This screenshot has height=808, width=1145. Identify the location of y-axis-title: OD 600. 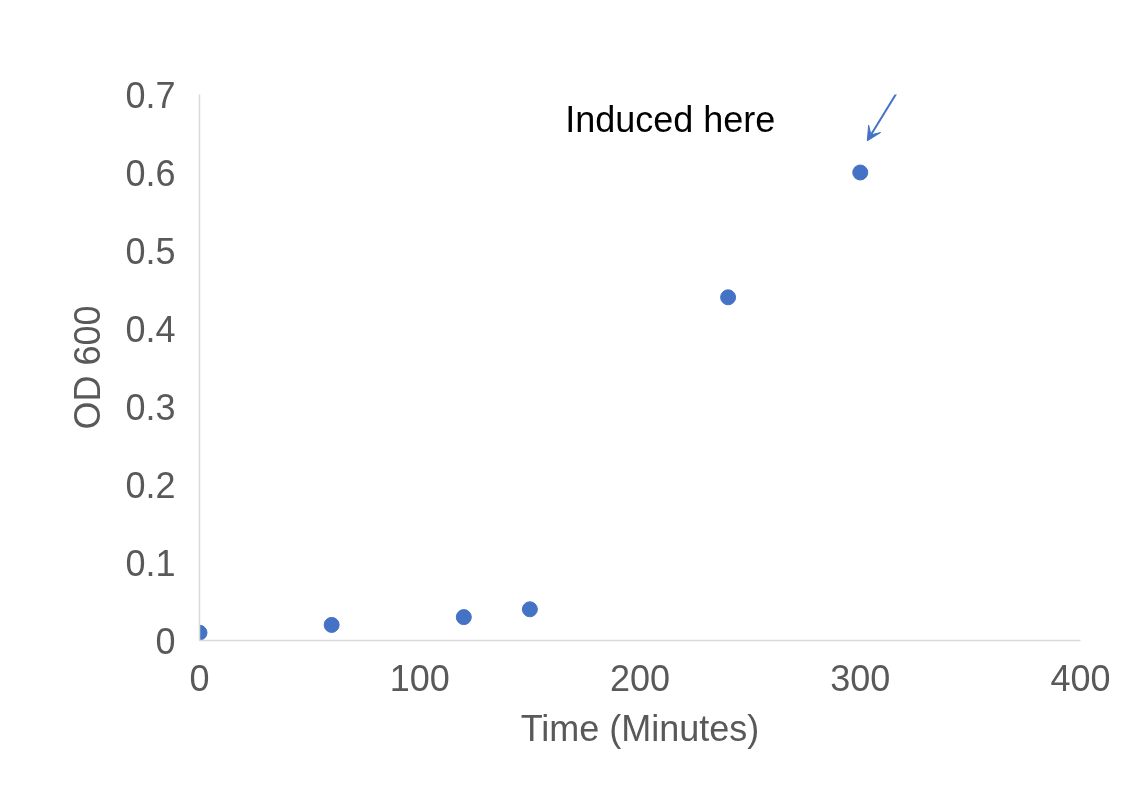
(88, 367).